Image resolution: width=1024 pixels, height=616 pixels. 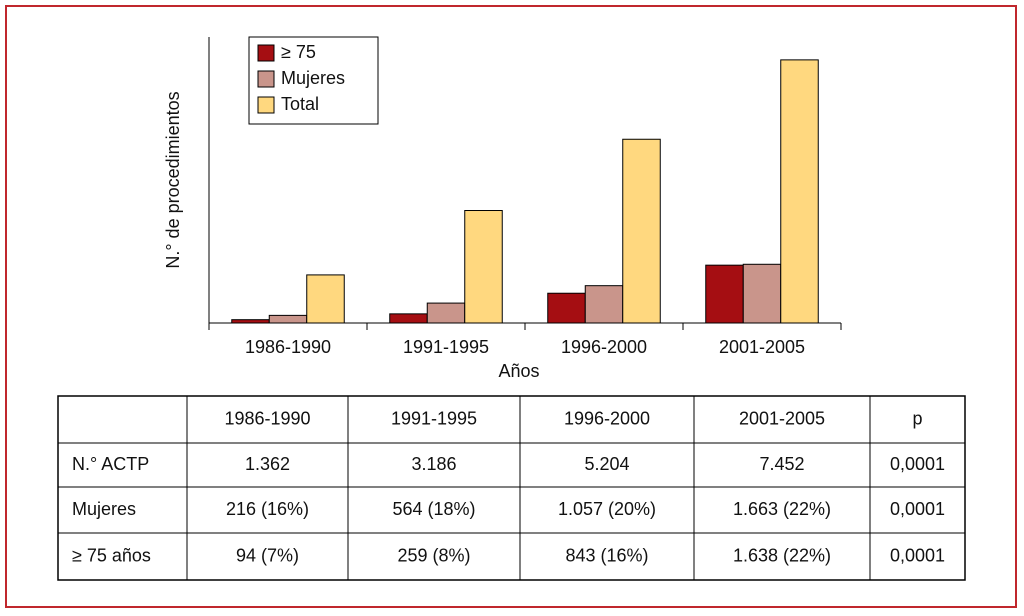 What do you see at coordinates (434, 418) in the screenshot?
I see `table-header: 1991-1995` at bounding box center [434, 418].